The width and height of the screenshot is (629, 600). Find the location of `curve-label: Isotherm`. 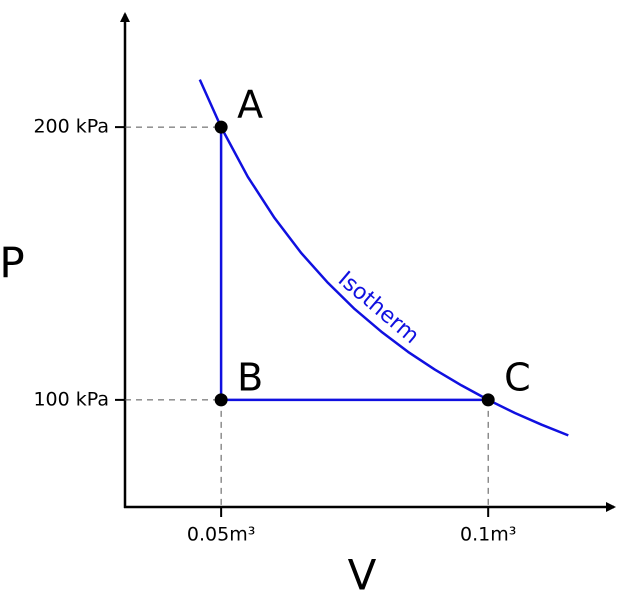

curve-label: Isotherm is located at coordinates (378, 308).